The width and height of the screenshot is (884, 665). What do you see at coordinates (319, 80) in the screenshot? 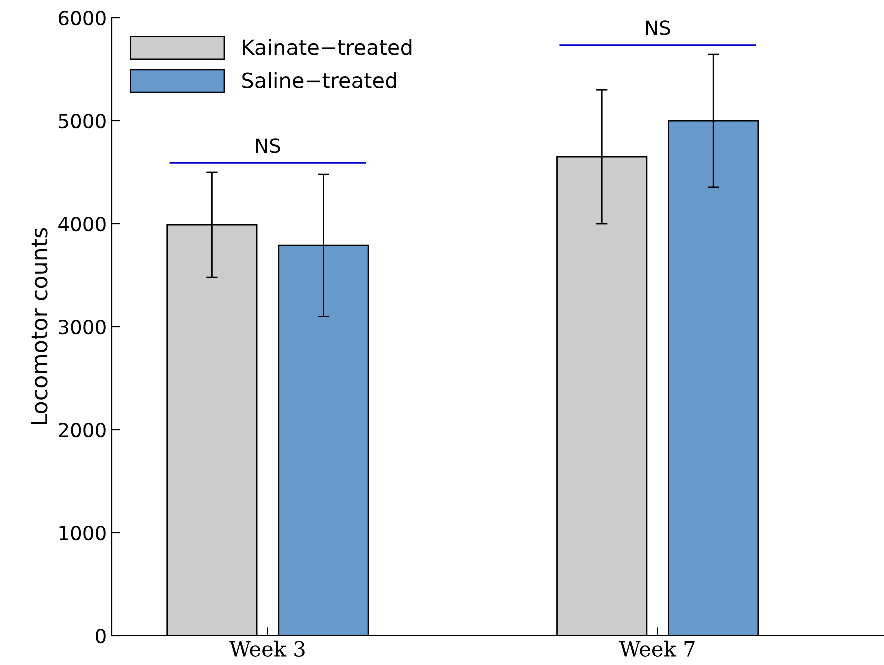
I see `legend-label: Saline−treated` at bounding box center [319, 80].